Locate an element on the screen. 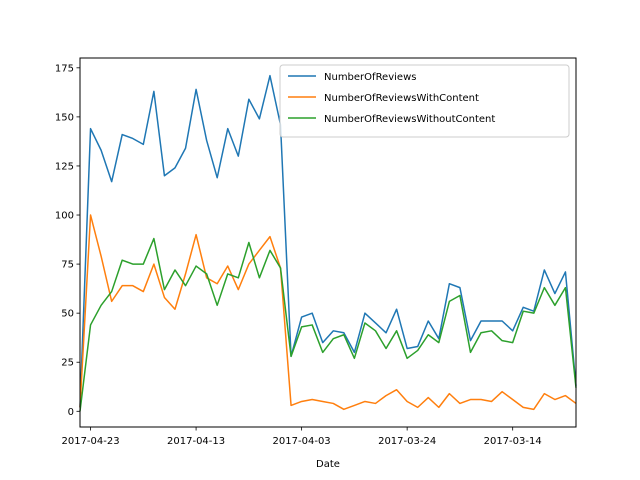 The height and width of the screenshot is (480, 640). y-axis: 0 25 50 75 100 125 150 175 is located at coordinates (67, 240).